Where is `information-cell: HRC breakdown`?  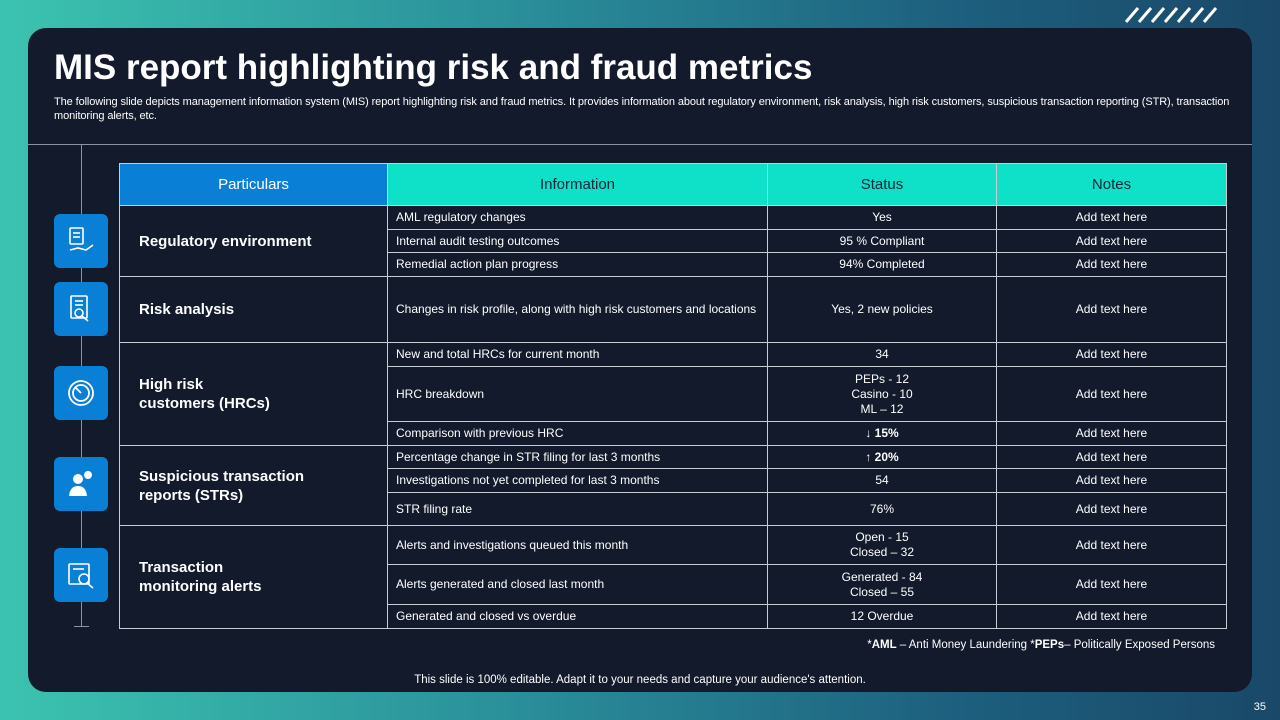 information-cell: HRC breakdown is located at coordinates (577, 394).